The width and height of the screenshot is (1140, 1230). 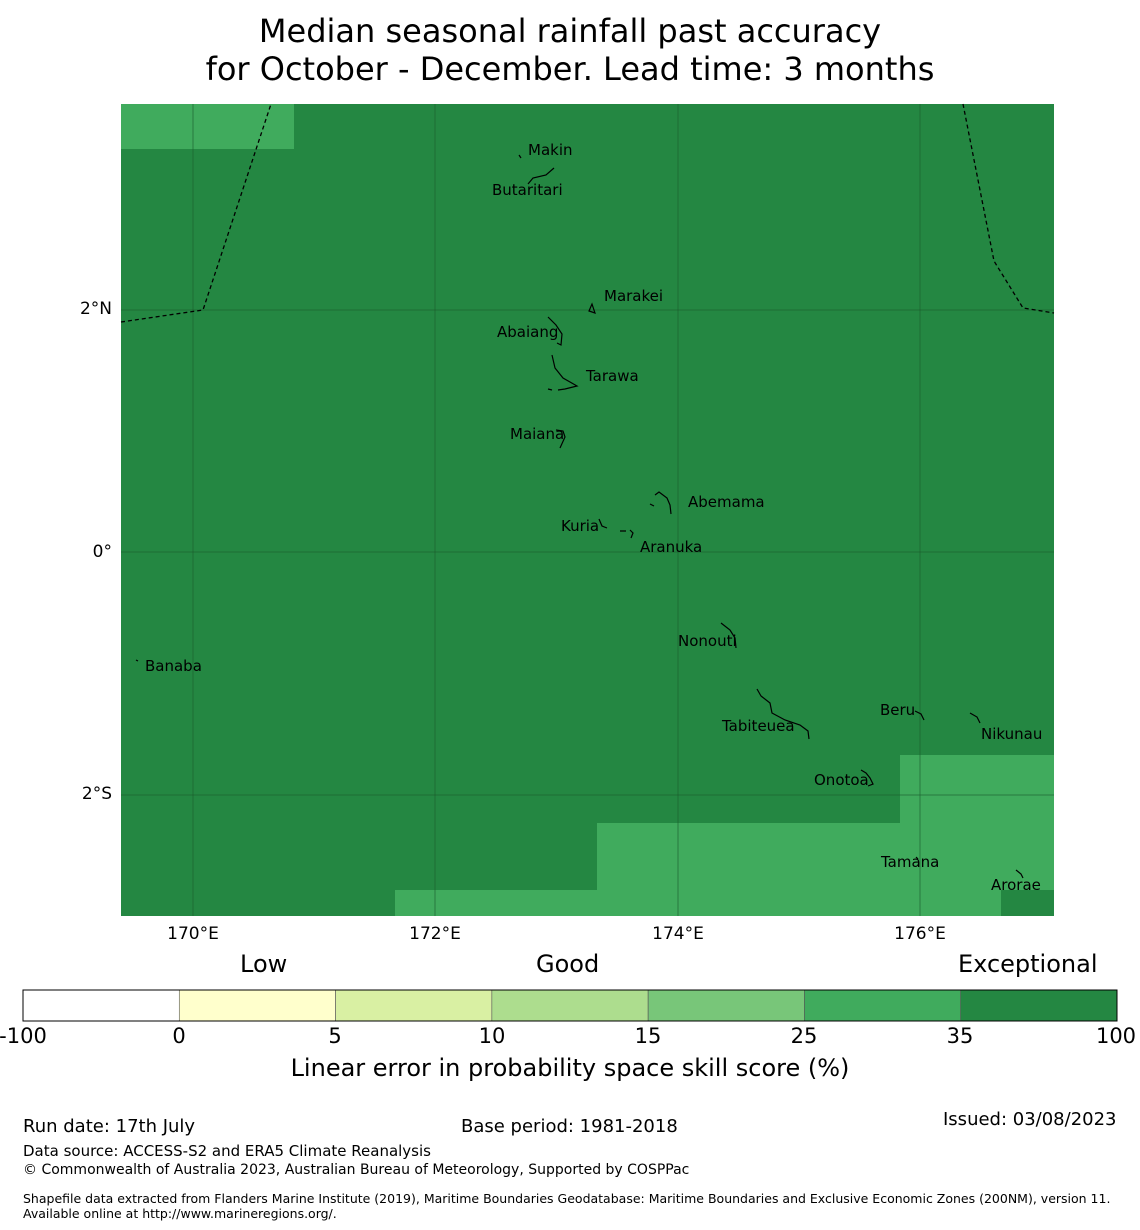 What do you see at coordinates (1019, 874) in the screenshot?
I see `island-shape-arorae` at bounding box center [1019, 874].